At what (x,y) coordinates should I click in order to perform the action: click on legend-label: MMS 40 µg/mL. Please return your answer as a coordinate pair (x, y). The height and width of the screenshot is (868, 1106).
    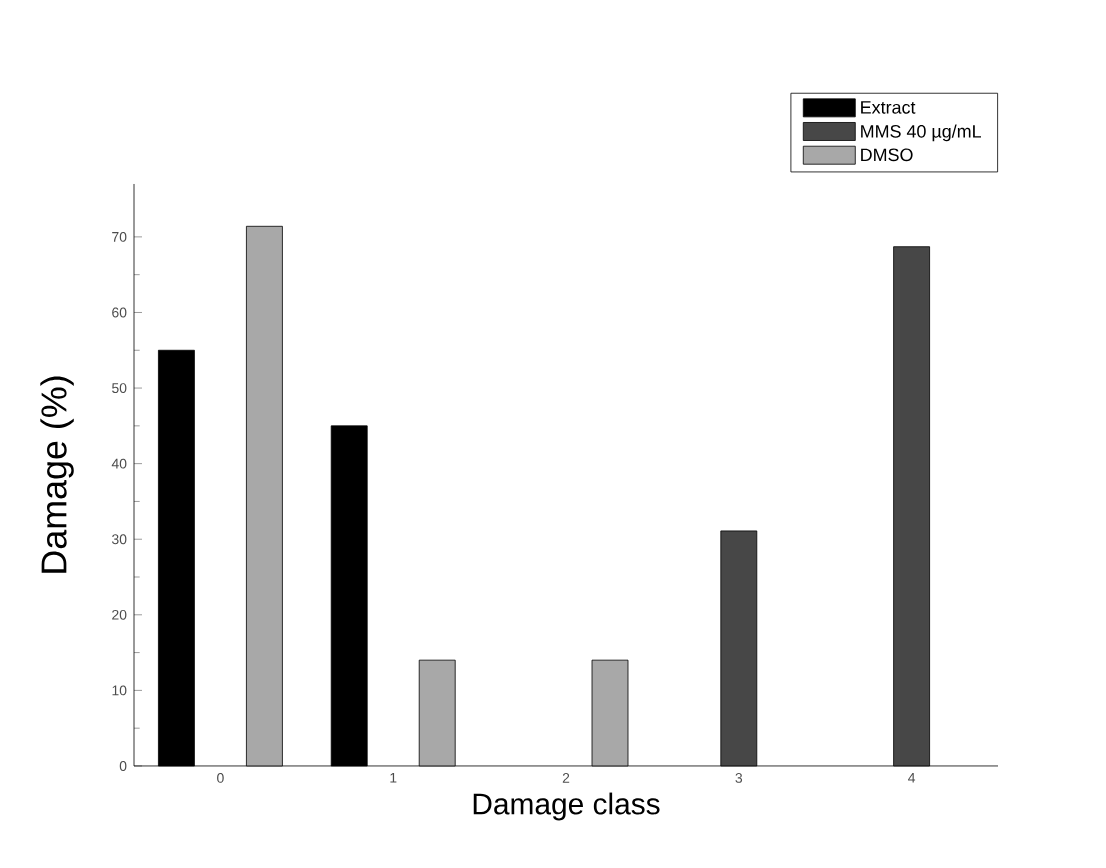
    Looking at the image, I should click on (921, 133).